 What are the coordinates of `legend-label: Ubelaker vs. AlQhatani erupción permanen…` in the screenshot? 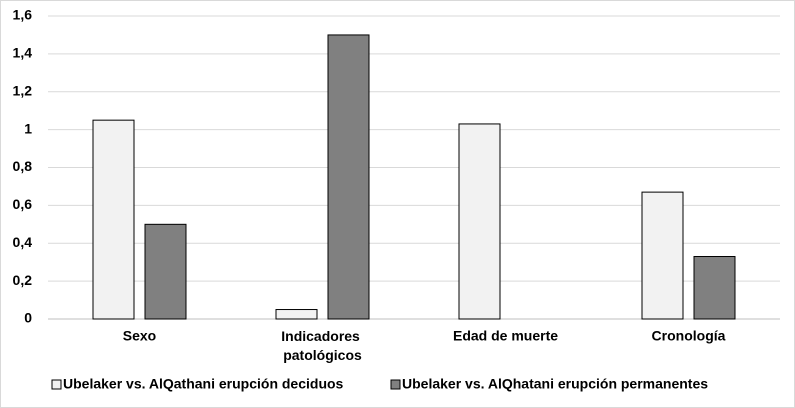 It's located at (555, 384).